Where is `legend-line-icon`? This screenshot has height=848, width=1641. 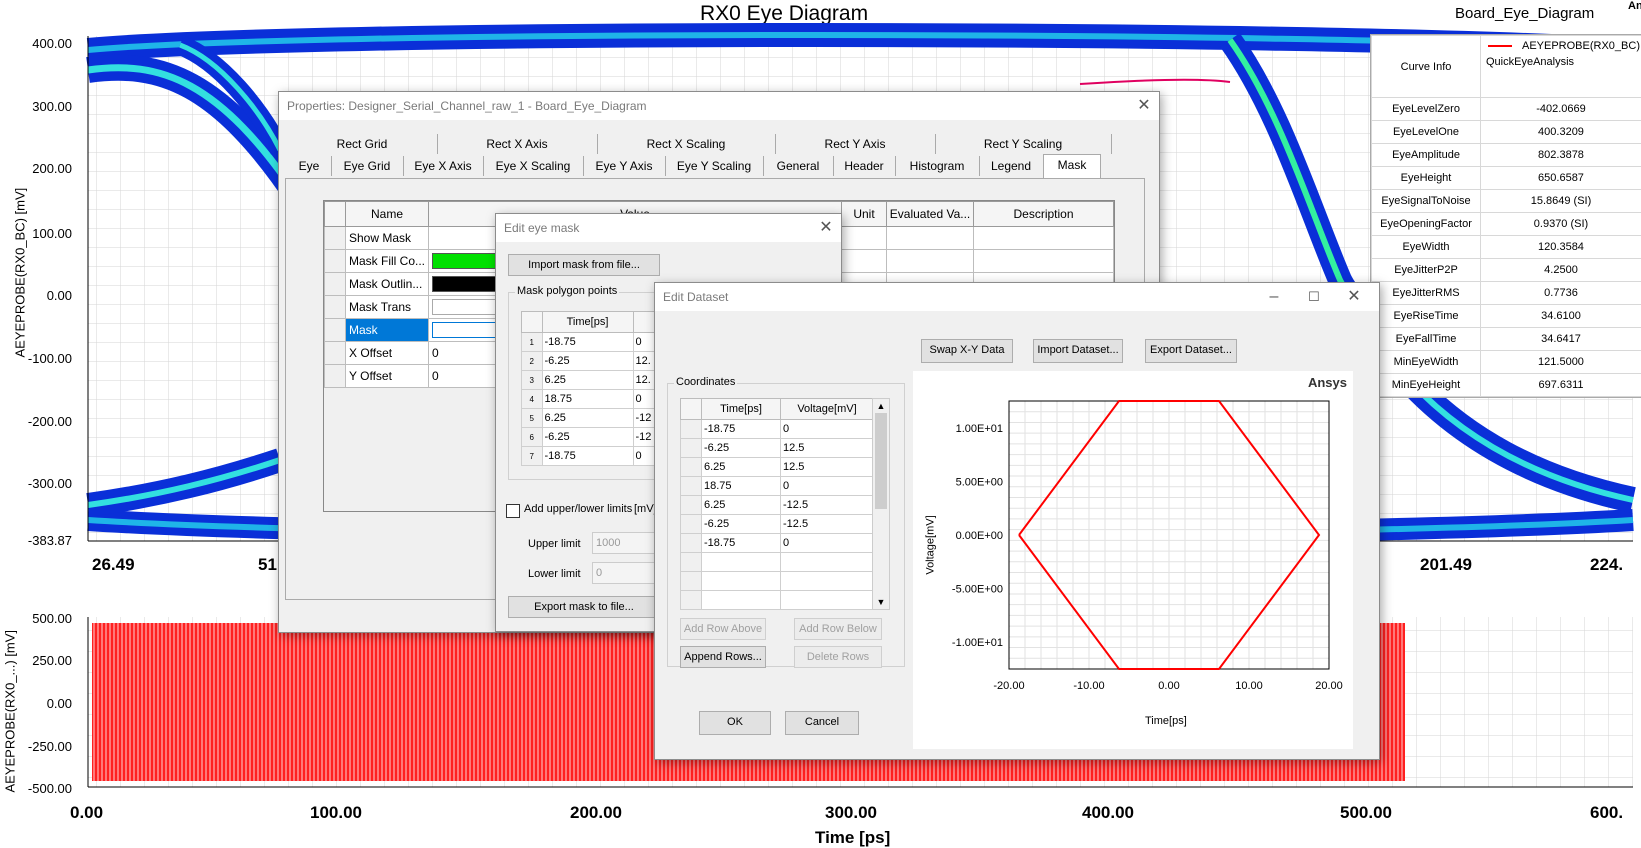
legend-line-icon is located at coordinates (1500, 46).